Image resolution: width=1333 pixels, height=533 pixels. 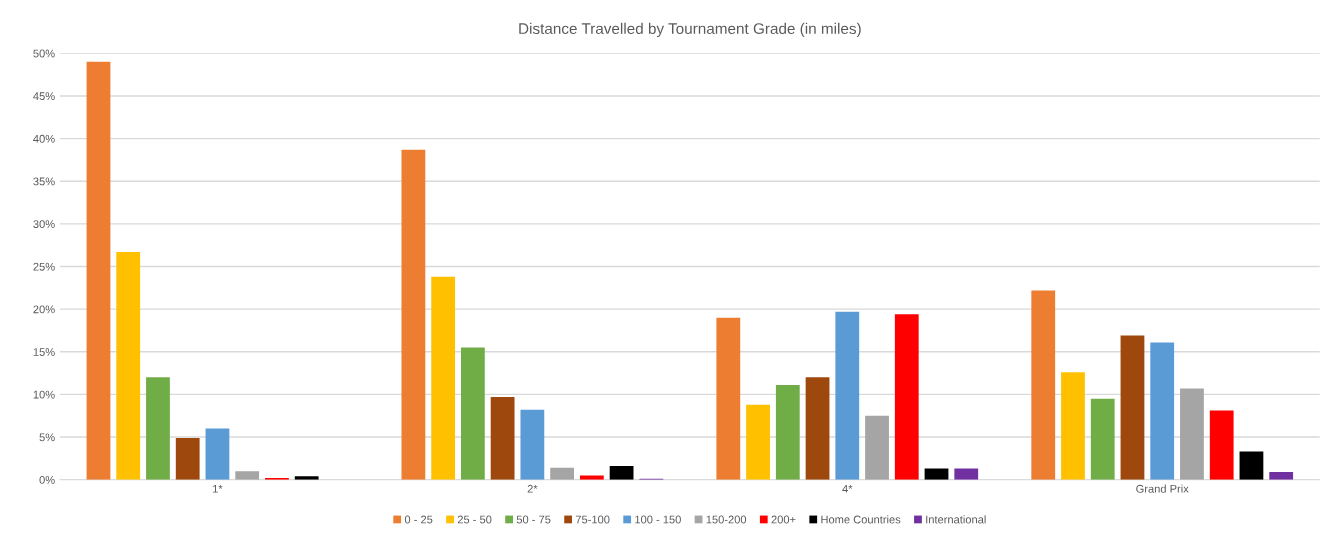 I want to click on y-tick-label: 10%, so click(x=44, y=394).